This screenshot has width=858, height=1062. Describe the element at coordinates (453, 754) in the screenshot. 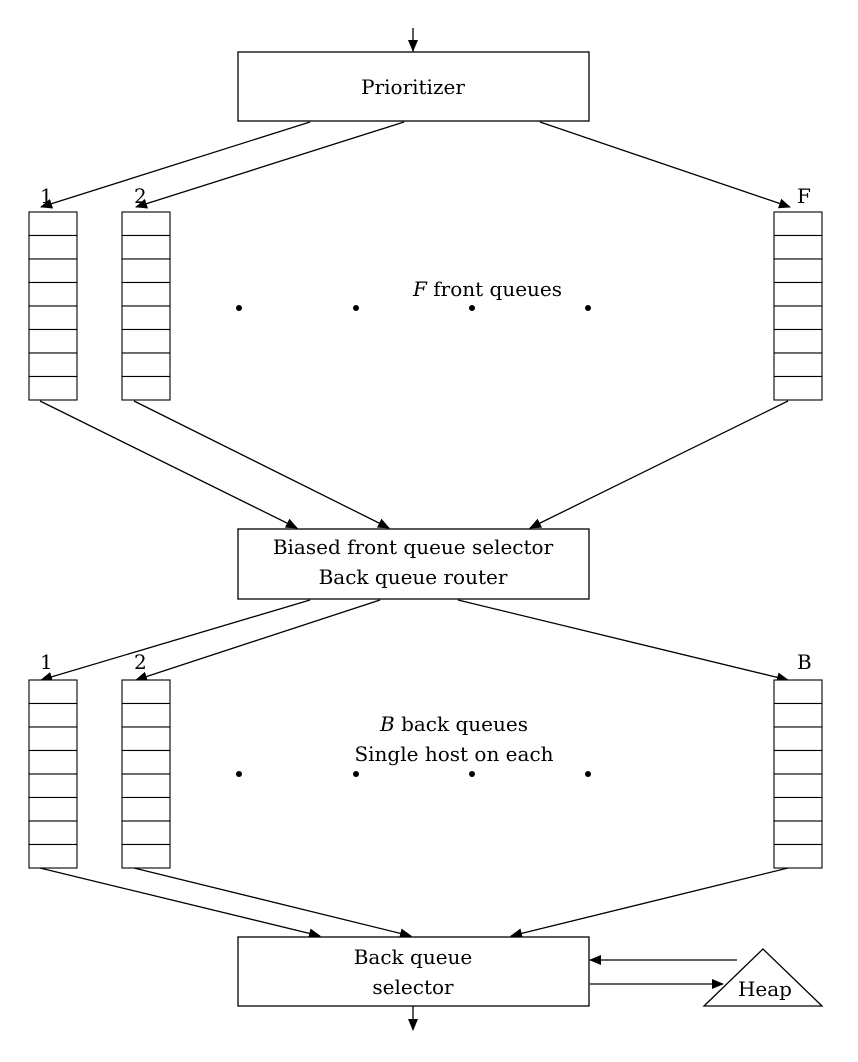

I see `back-queues-caption-line2: Single host on each` at that location.